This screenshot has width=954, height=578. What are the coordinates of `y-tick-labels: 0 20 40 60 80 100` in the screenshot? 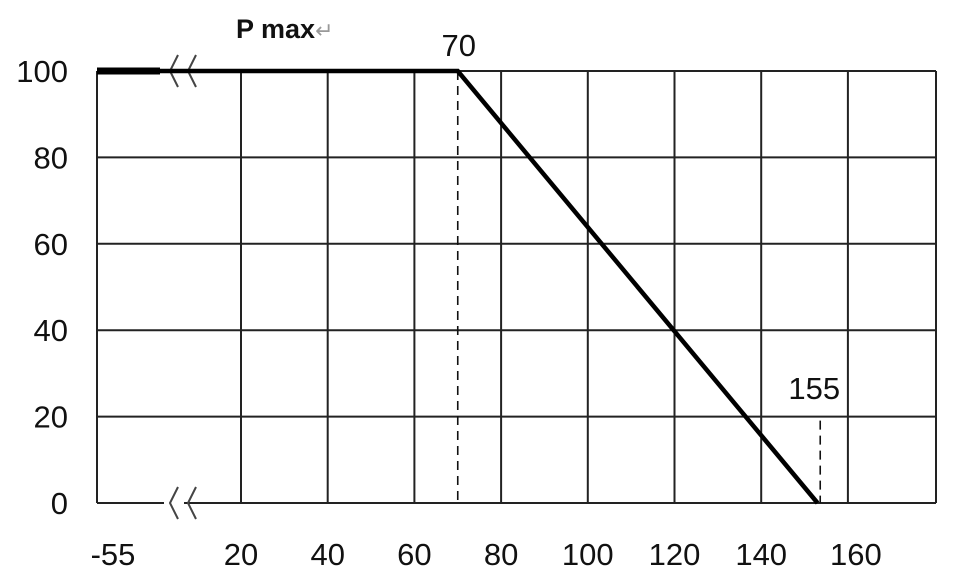 It's located at (42, 287).